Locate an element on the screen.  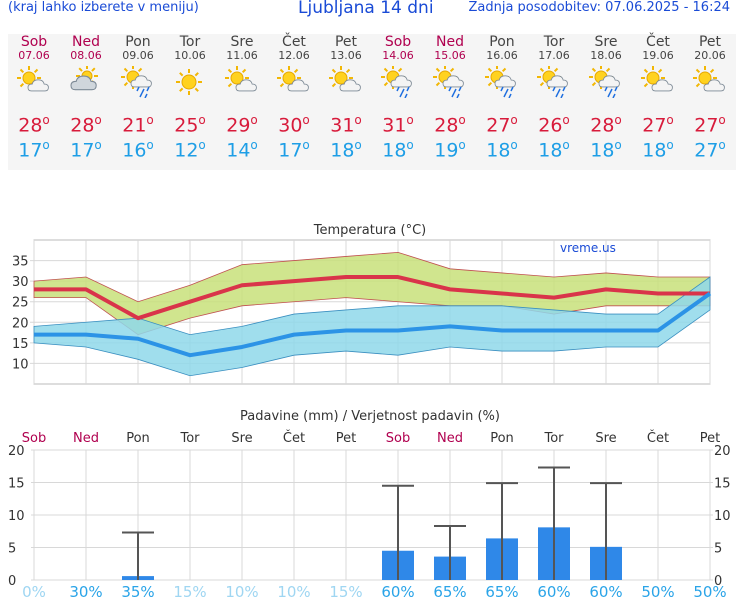
precipitation-probability-label: 30% is located at coordinates (85, 591).